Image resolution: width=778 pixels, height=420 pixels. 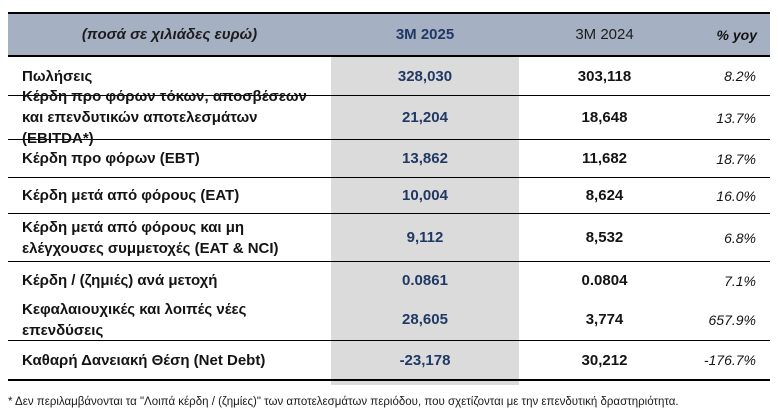 What do you see at coordinates (736, 117) in the screenshot?
I see `value-yoy: 13.7%` at bounding box center [736, 117].